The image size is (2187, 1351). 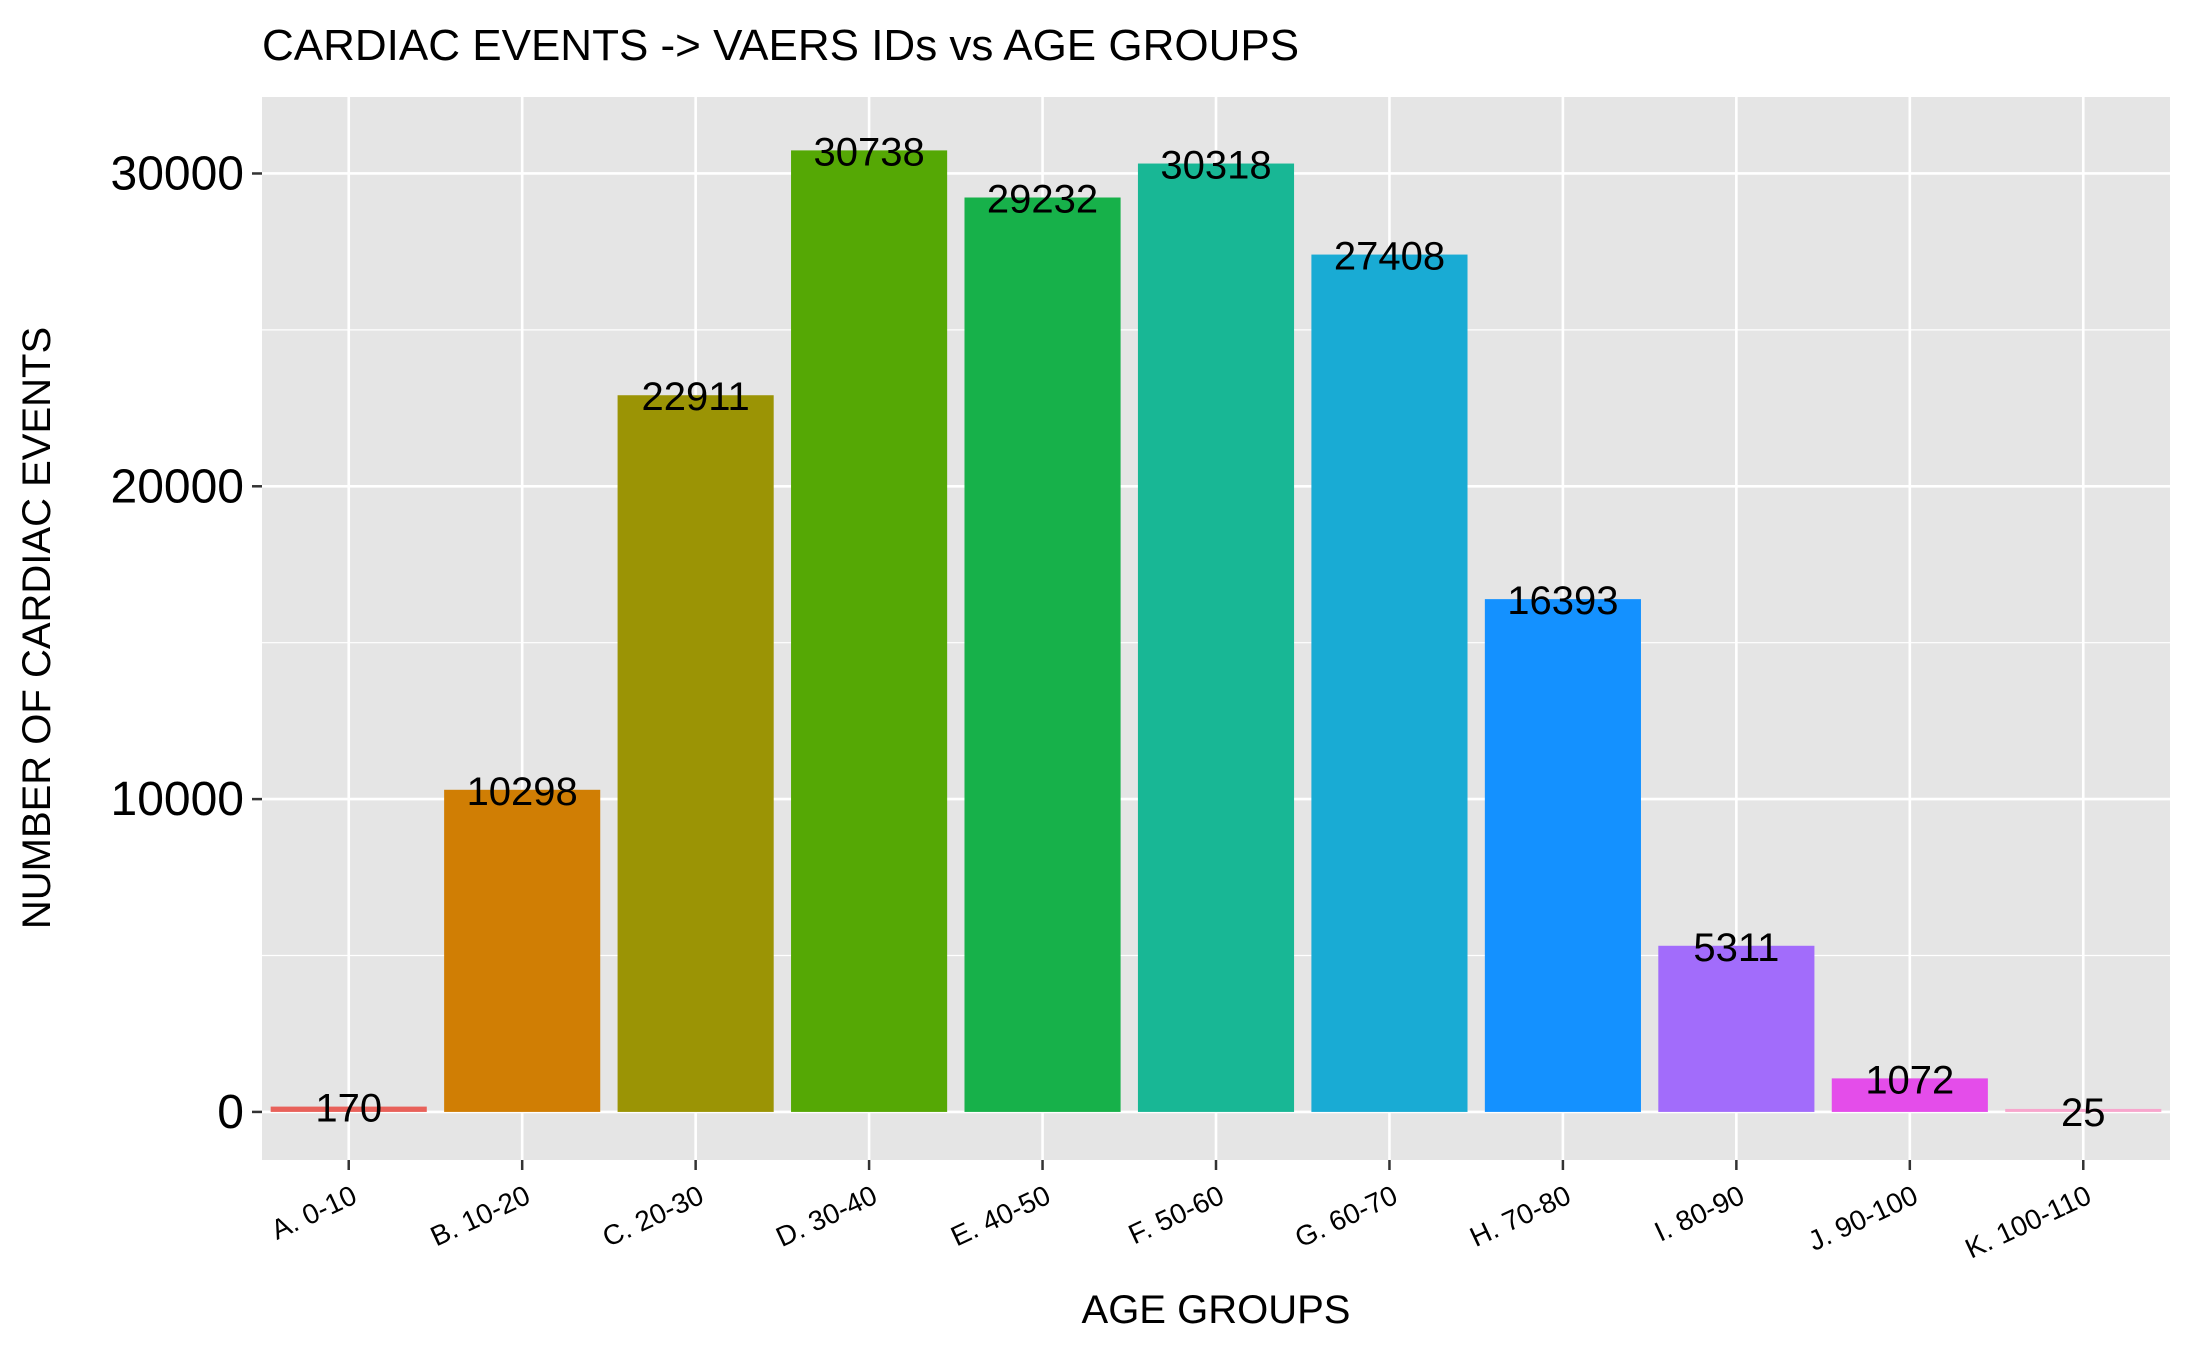 What do you see at coordinates (1176, 1214) in the screenshot?
I see `x-tick-label: F. 50-60` at bounding box center [1176, 1214].